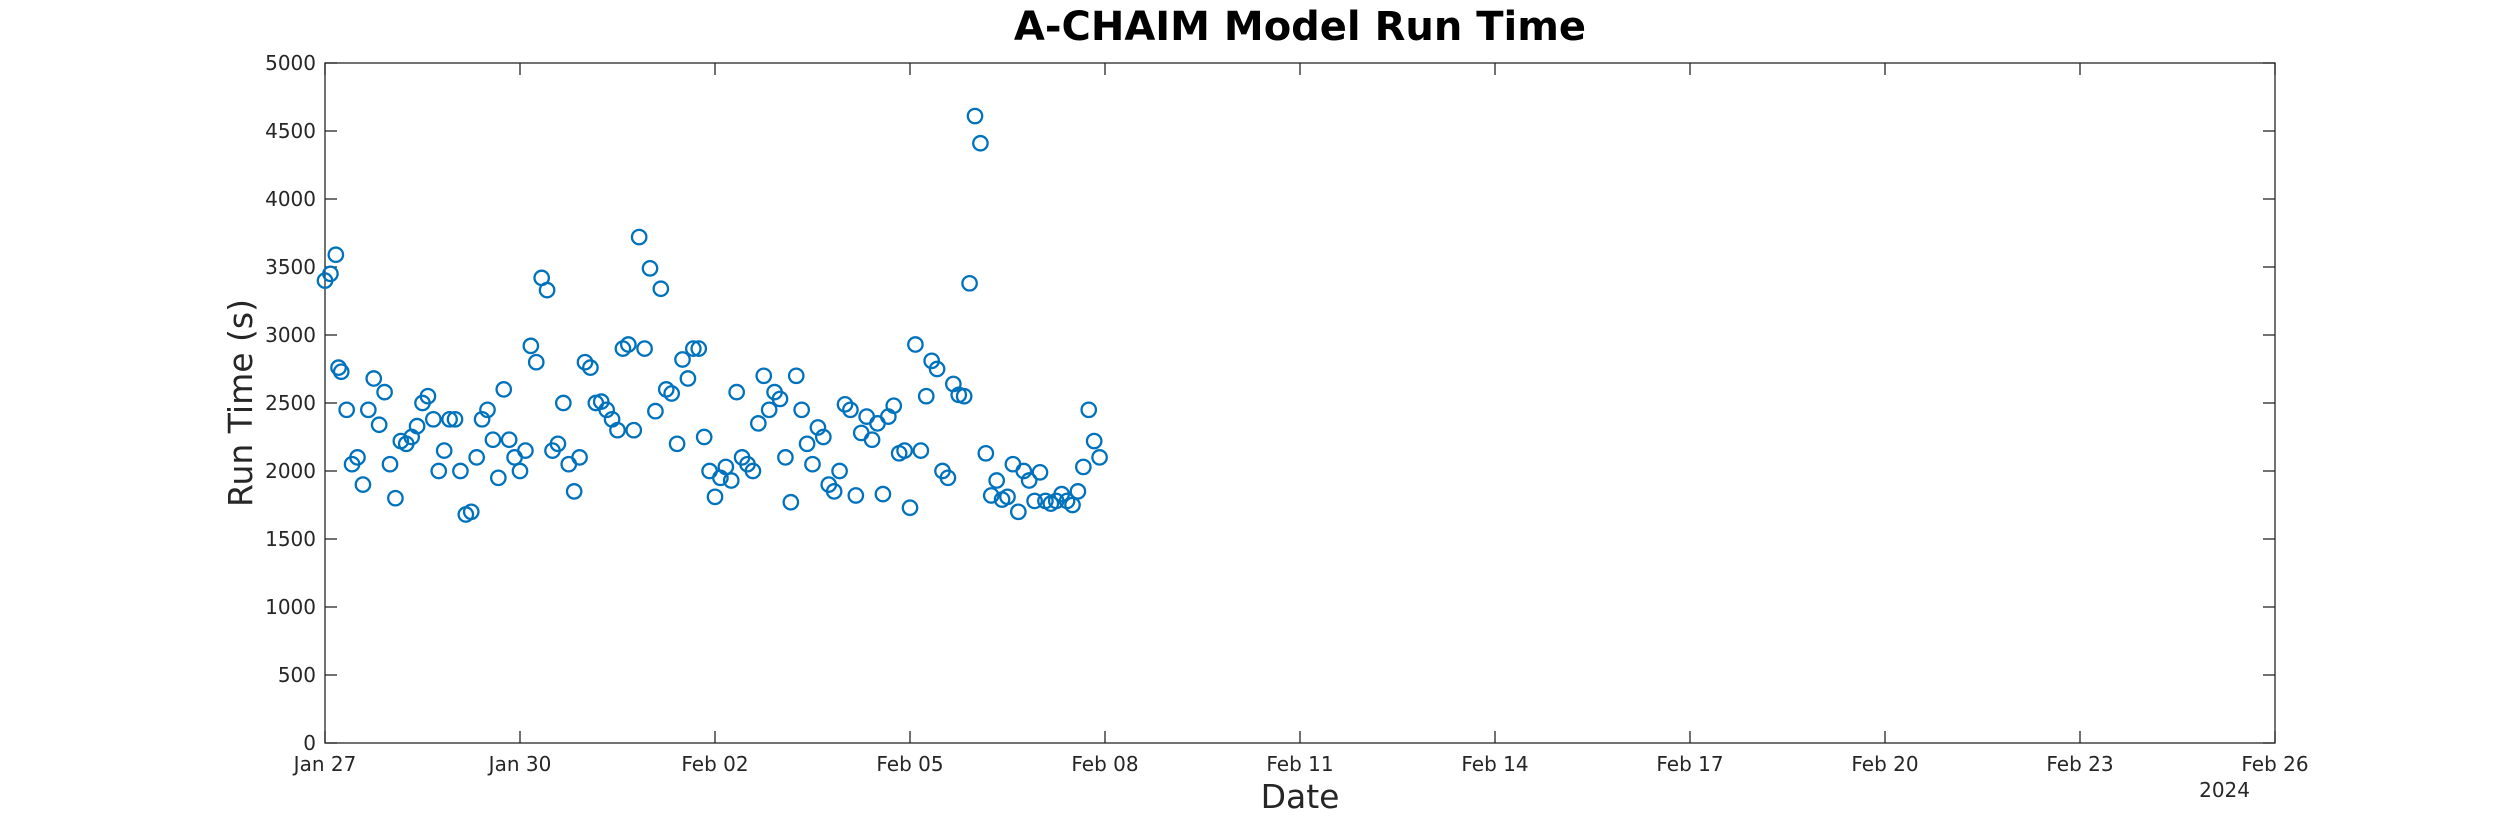 Image resolution: width=2500 pixels, height=833 pixels. I want to click on y-tick-label: 4500, so click(290, 131).